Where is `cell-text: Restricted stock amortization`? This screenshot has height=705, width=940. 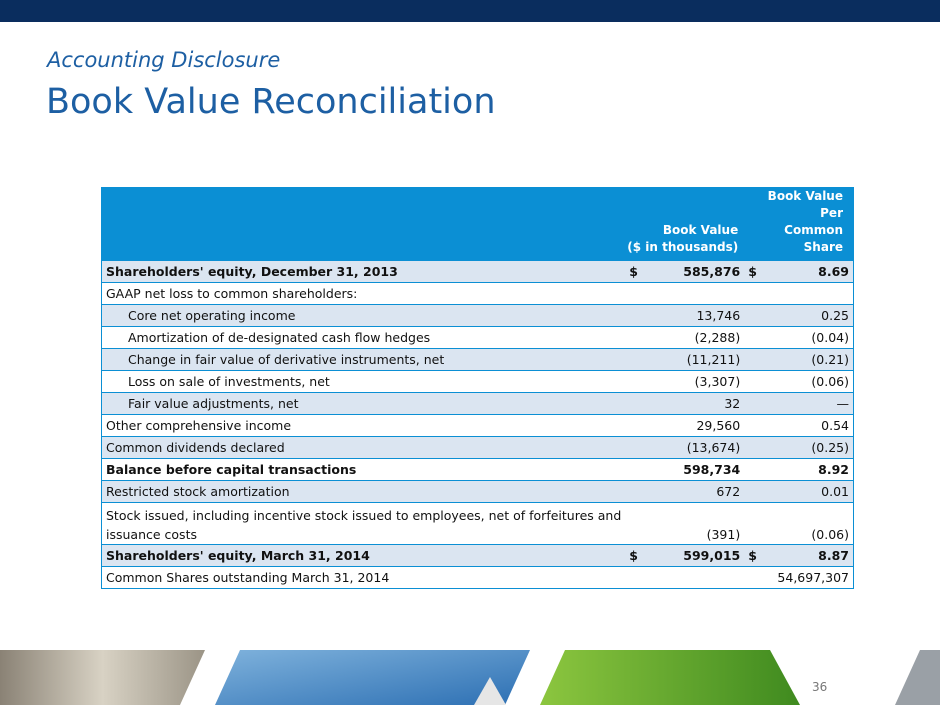
cell-text: Restricted stock amortization is located at coordinates (363, 491).